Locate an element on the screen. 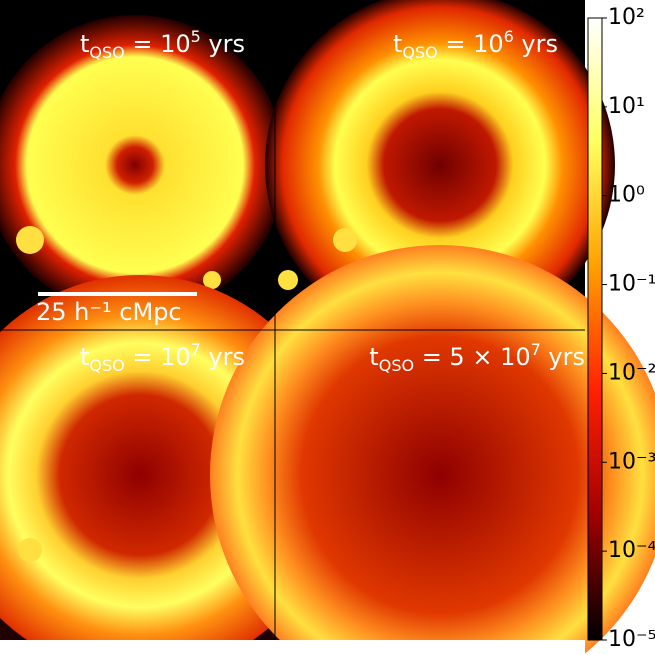 The height and width of the screenshot is (655, 655). panel-label: tQSO = 105 yrs is located at coordinates (162, 44).